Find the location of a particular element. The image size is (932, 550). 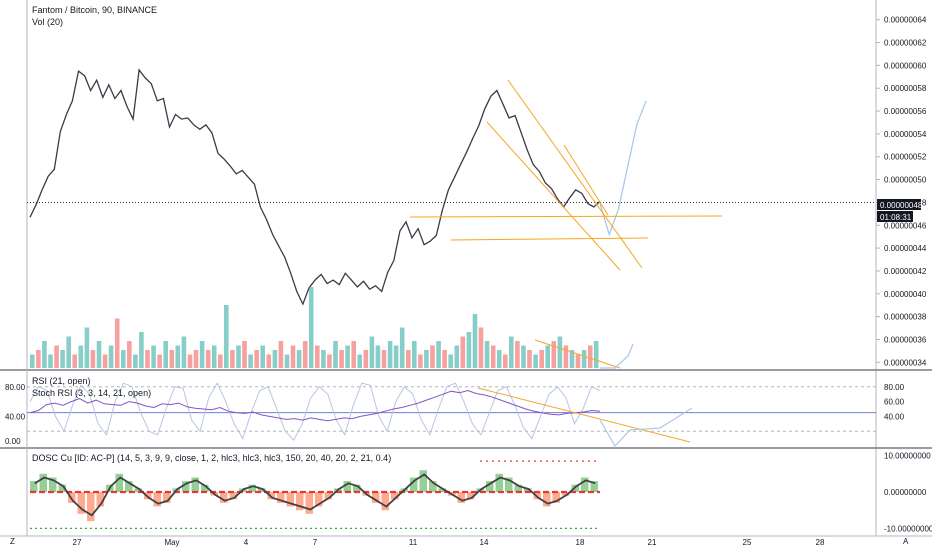

dosc-pane: 10.00000000 0.00000000 -10.00000000 is located at coordinates (481, 493).